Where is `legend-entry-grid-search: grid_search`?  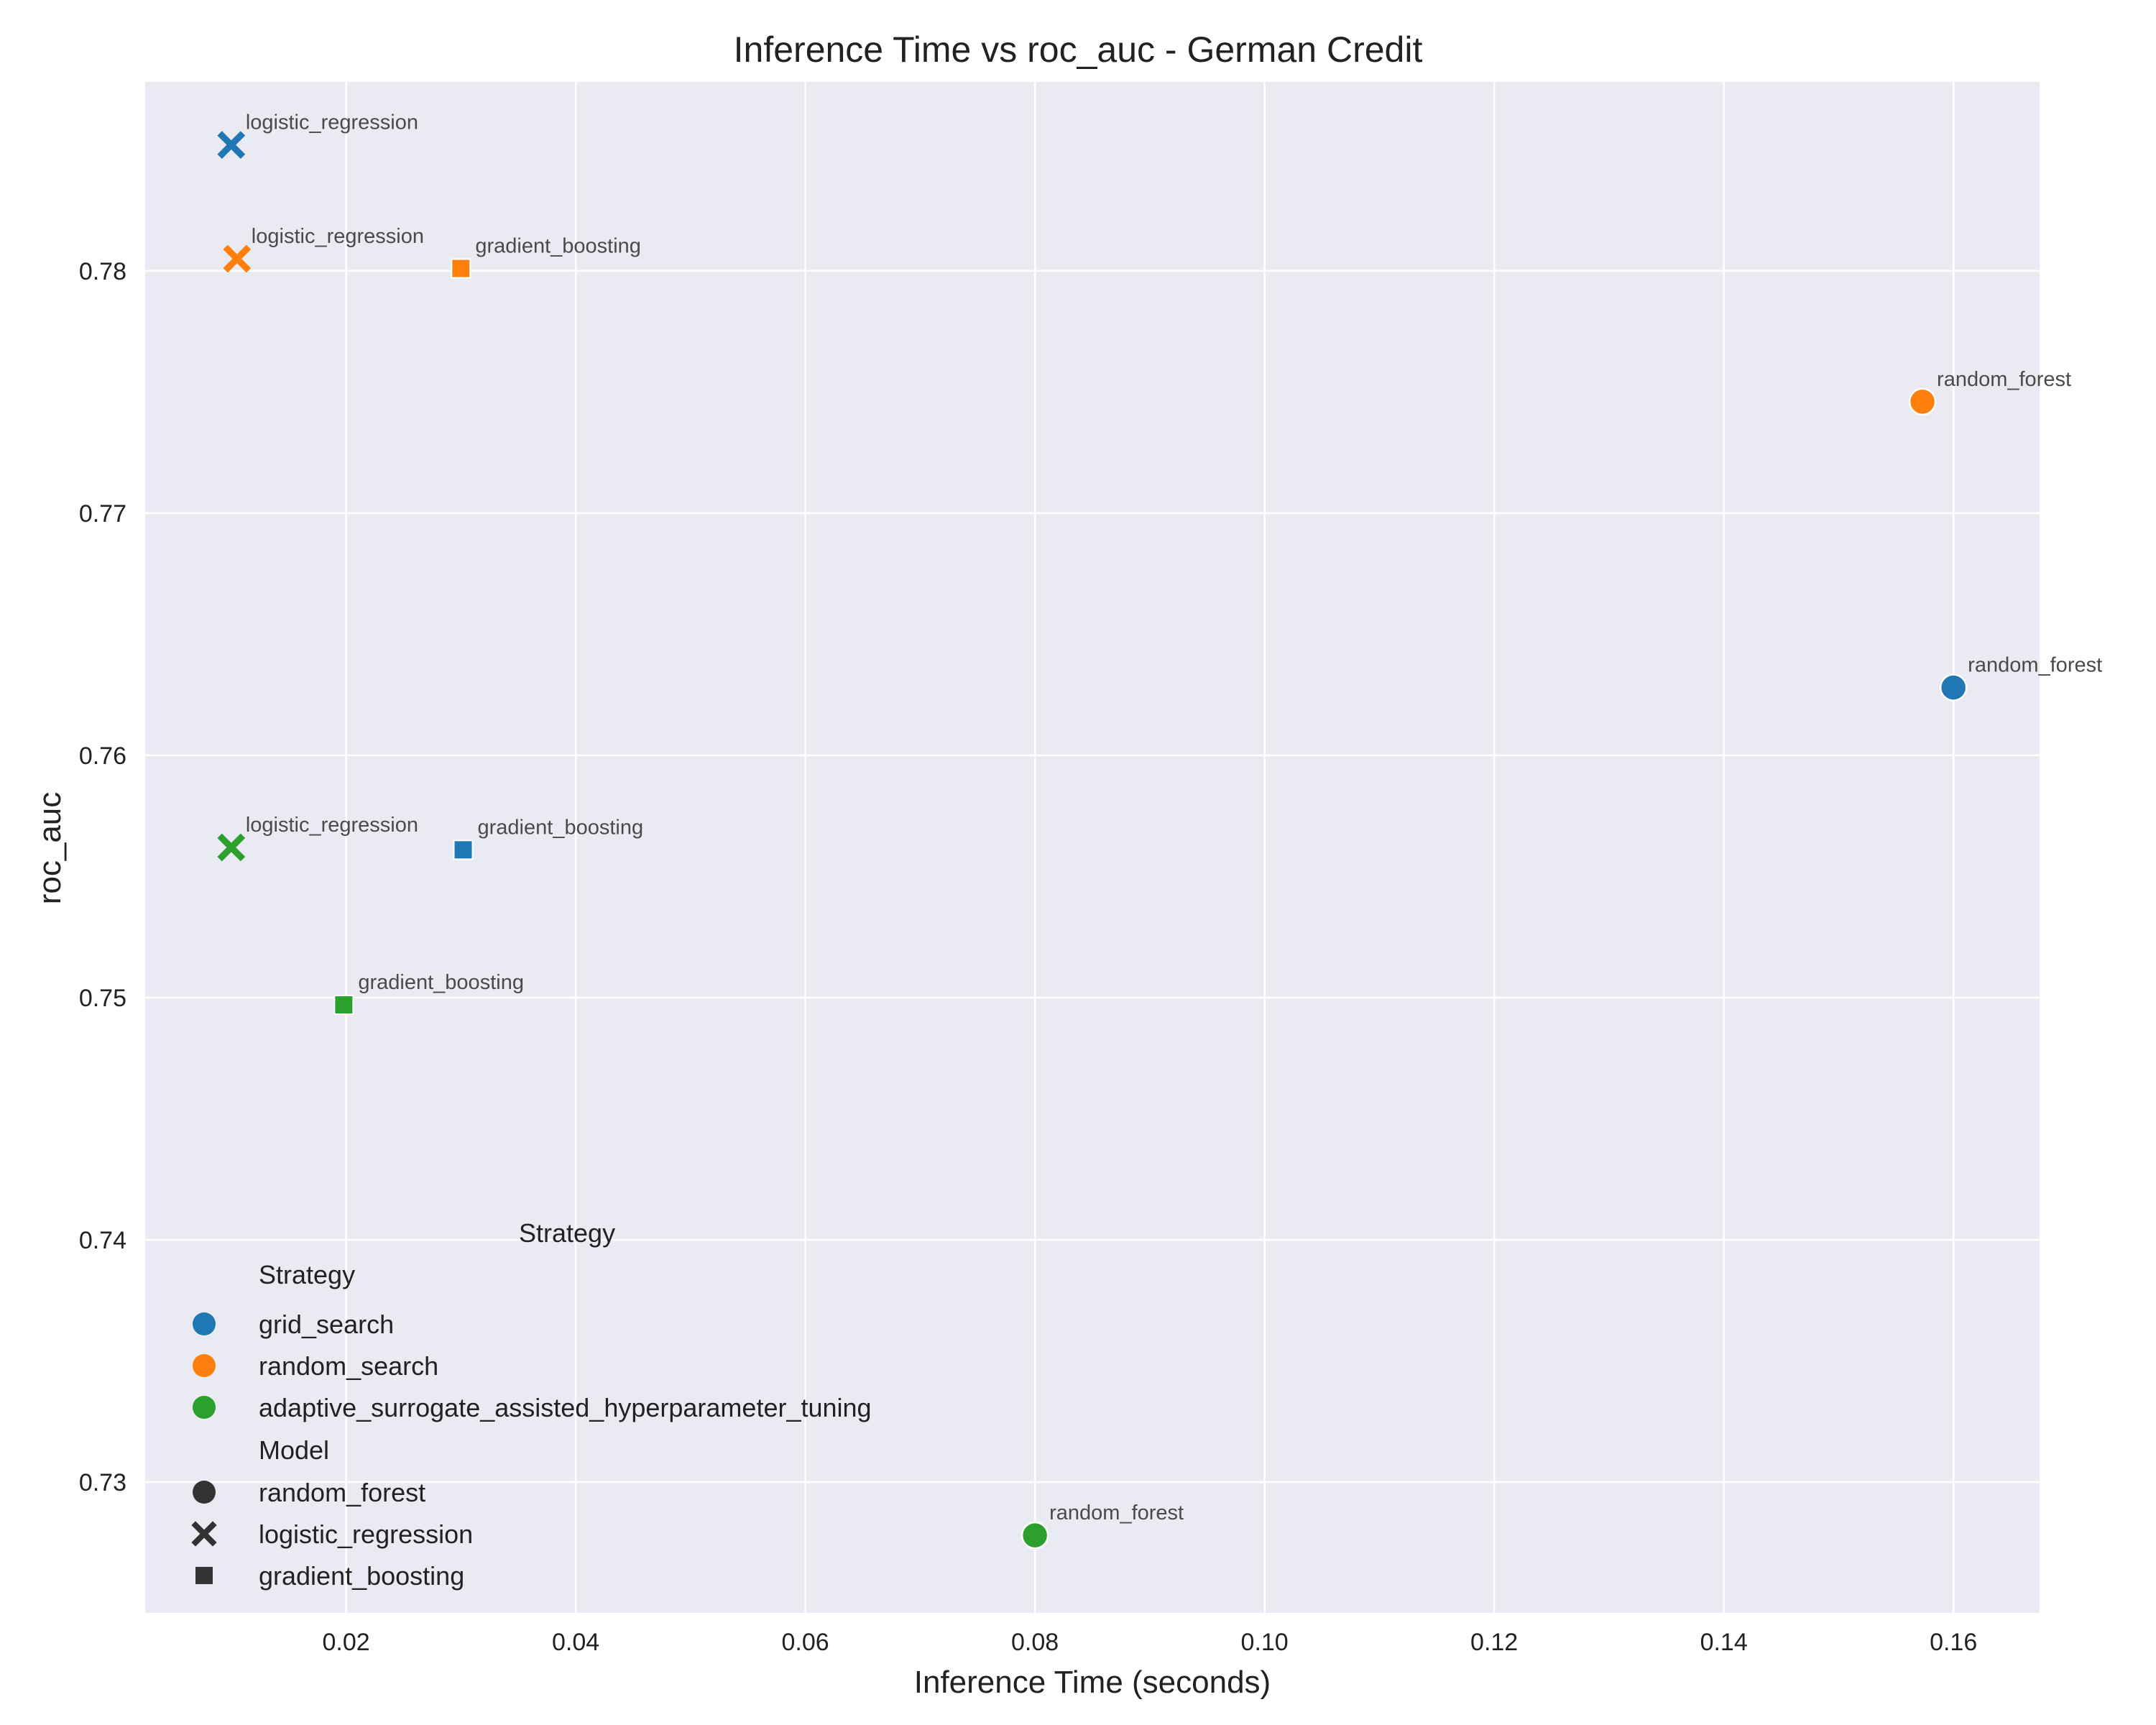
legend-entry-grid-search: grid_search is located at coordinates (326, 1324).